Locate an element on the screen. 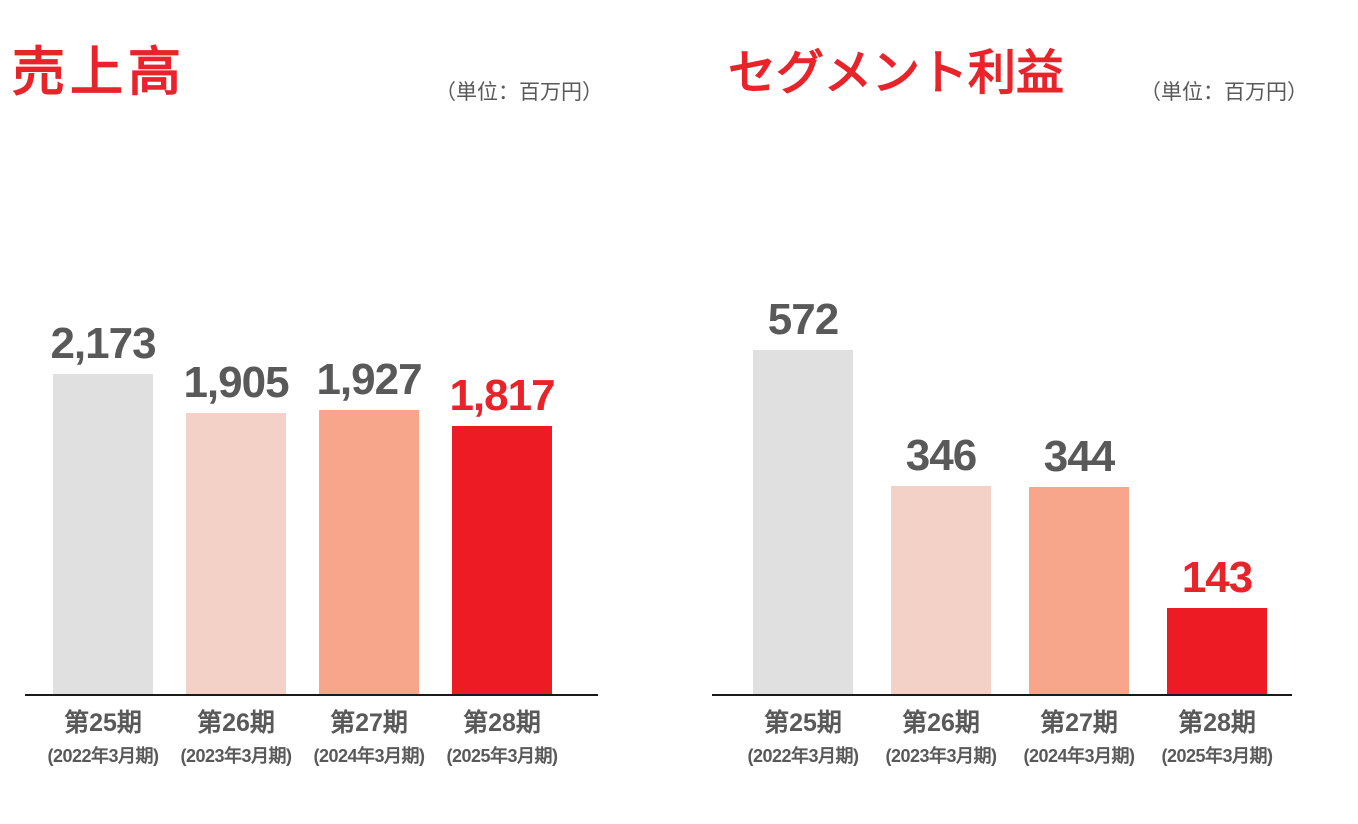 The image size is (1358, 824). bar-value-label: 572 is located at coordinates (803, 319).